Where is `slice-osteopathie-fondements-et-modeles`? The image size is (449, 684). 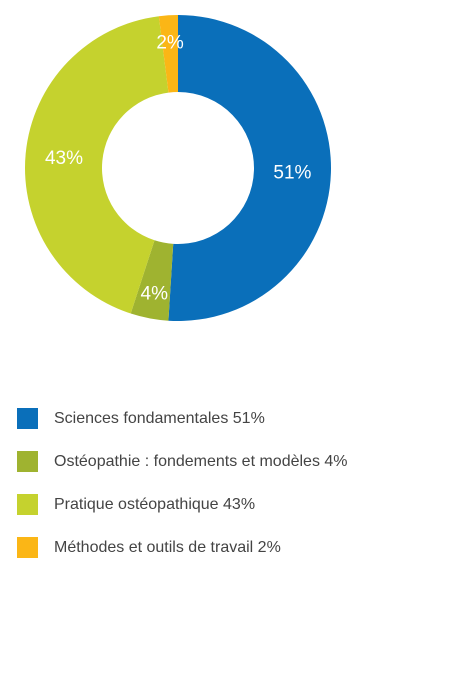 slice-osteopathie-fondements-et-modeles is located at coordinates (152, 280).